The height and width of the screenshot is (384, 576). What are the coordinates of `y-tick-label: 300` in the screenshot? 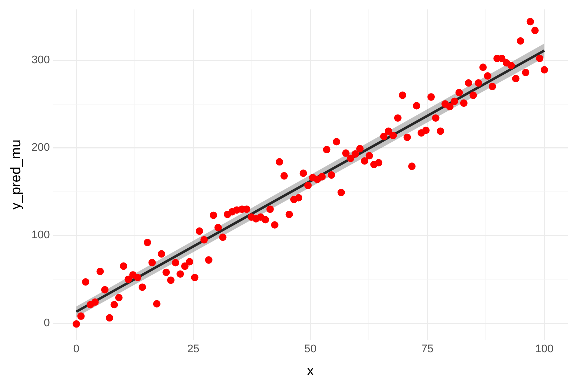 It's located at (41, 60).